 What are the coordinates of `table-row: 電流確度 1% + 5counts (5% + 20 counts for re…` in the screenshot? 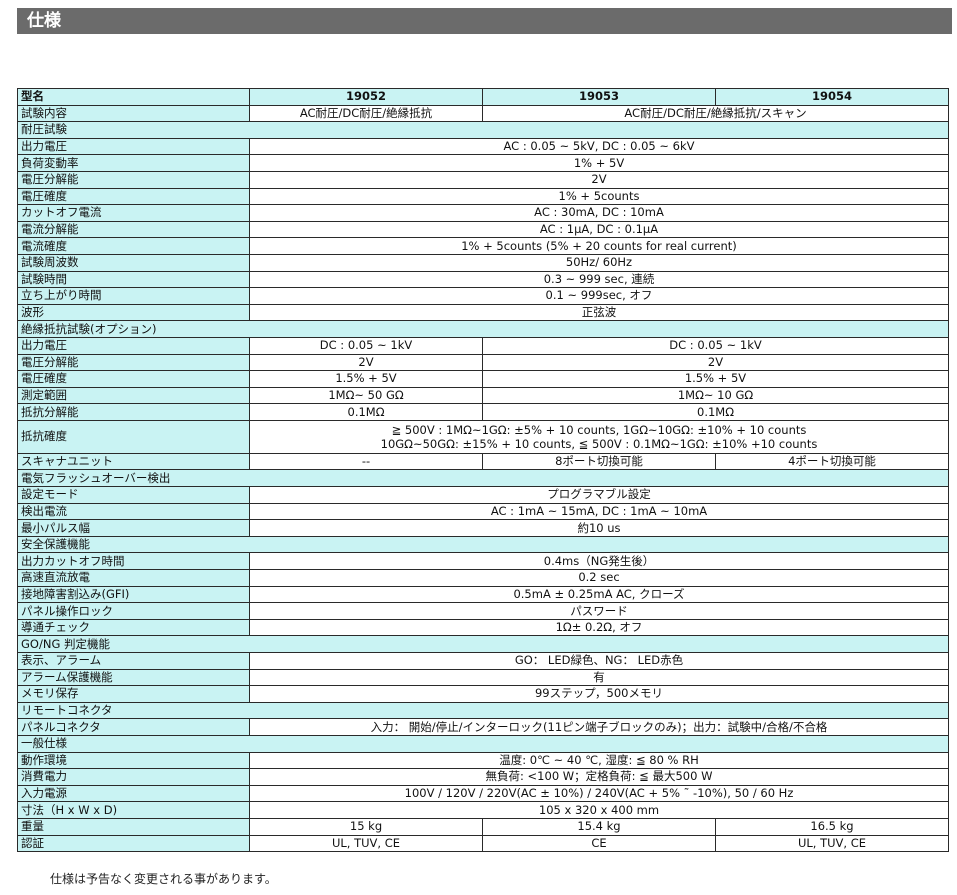 It's located at (483, 246).